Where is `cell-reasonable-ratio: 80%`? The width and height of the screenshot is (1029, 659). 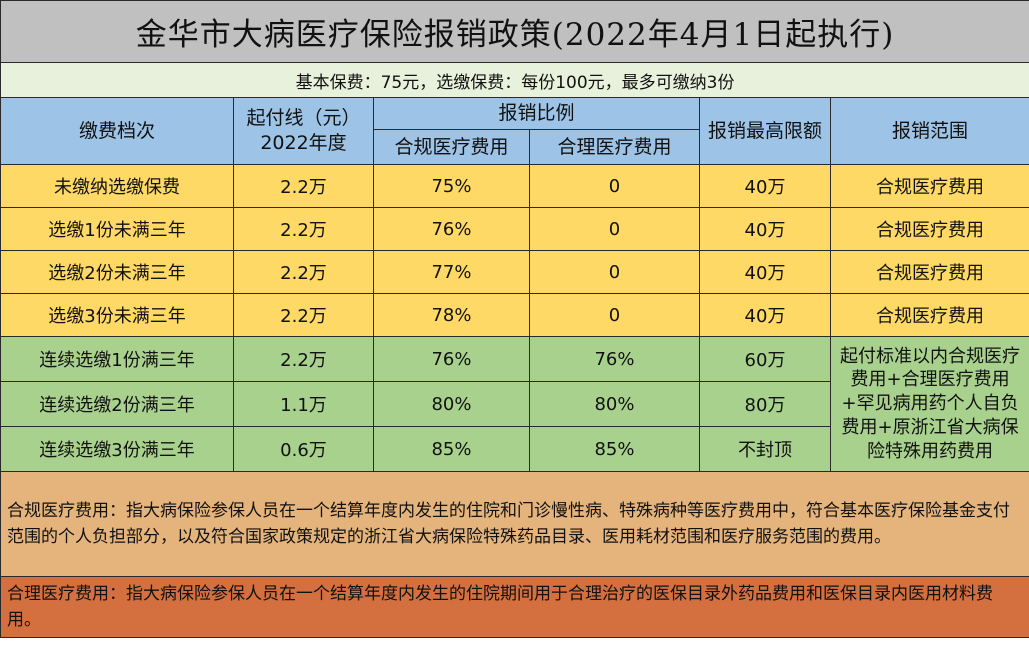 cell-reasonable-ratio: 80% is located at coordinates (614, 404).